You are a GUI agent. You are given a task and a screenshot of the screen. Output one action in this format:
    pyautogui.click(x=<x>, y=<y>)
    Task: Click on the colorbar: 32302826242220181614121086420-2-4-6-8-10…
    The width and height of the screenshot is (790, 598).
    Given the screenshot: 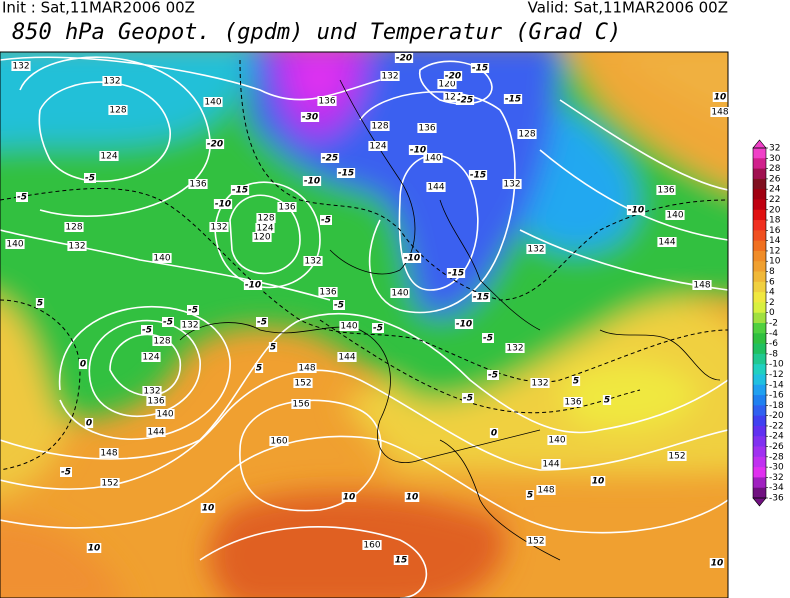 What is the action you would take?
    pyautogui.click(x=768, y=323)
    